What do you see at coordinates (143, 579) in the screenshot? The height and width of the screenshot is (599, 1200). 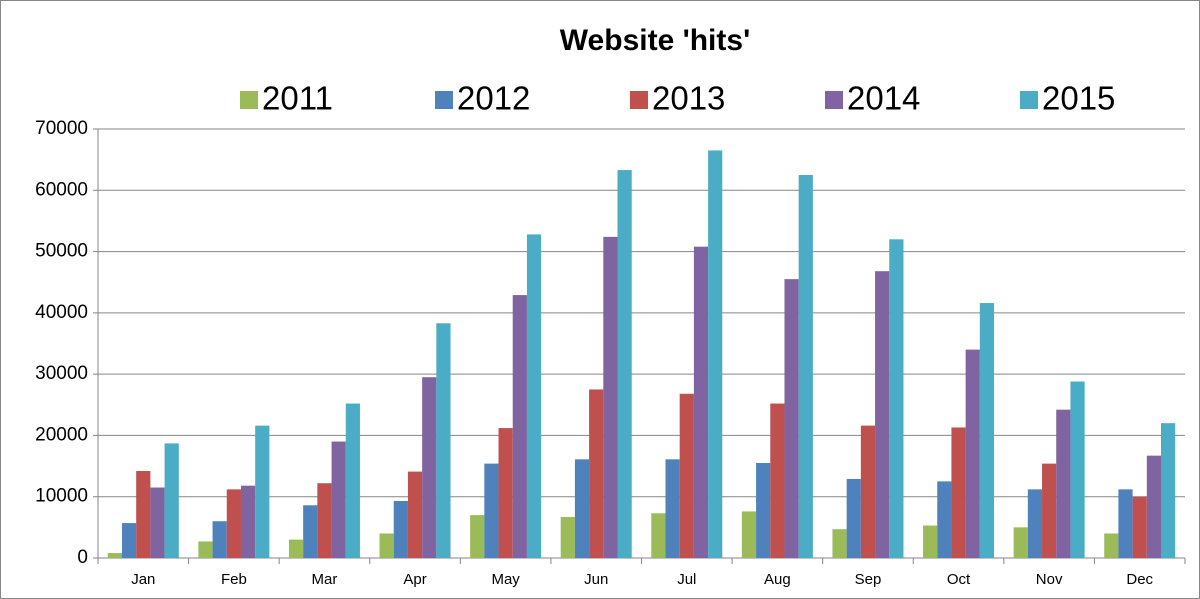 I see `x-tick-label: Jan` at bounding box center [143, 579].